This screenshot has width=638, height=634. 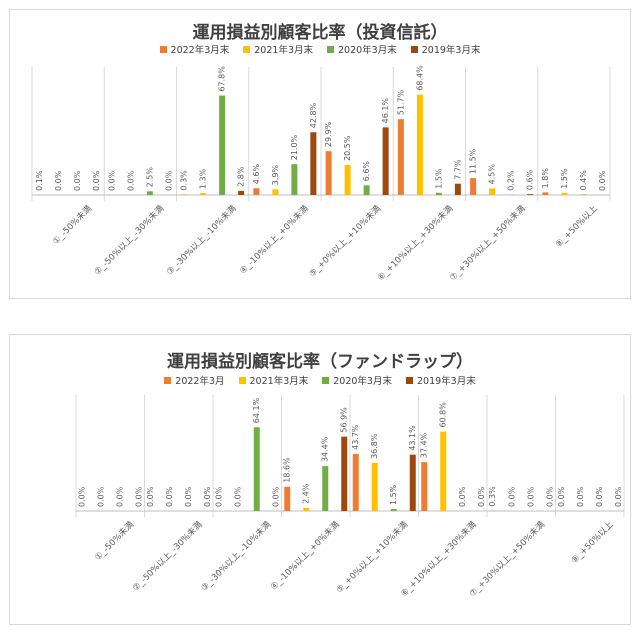 I want to click on chart-legend: 2022年3月末 2021年3月末 2020年3月末 2019年3月末, so click(x=320, y=49).